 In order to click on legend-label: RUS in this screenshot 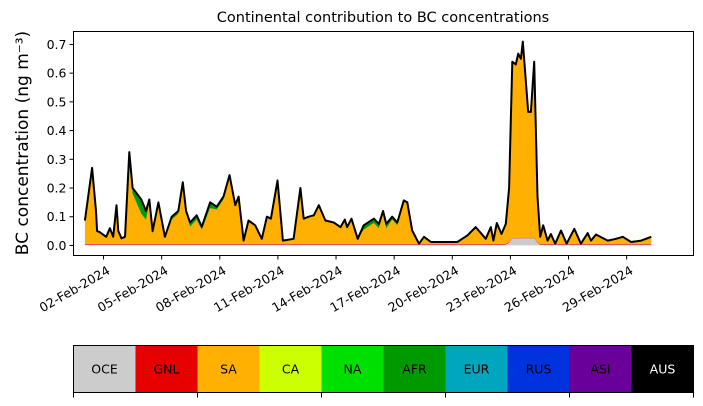, I will do `click(539, 369)`.